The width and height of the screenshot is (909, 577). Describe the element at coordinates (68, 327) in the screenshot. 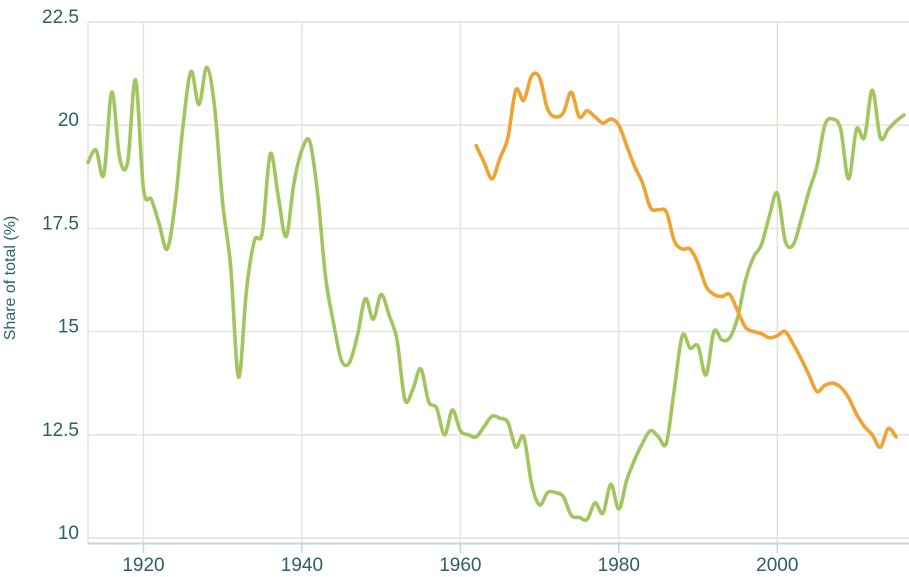

I see `y-tick-label: 15` at that location.